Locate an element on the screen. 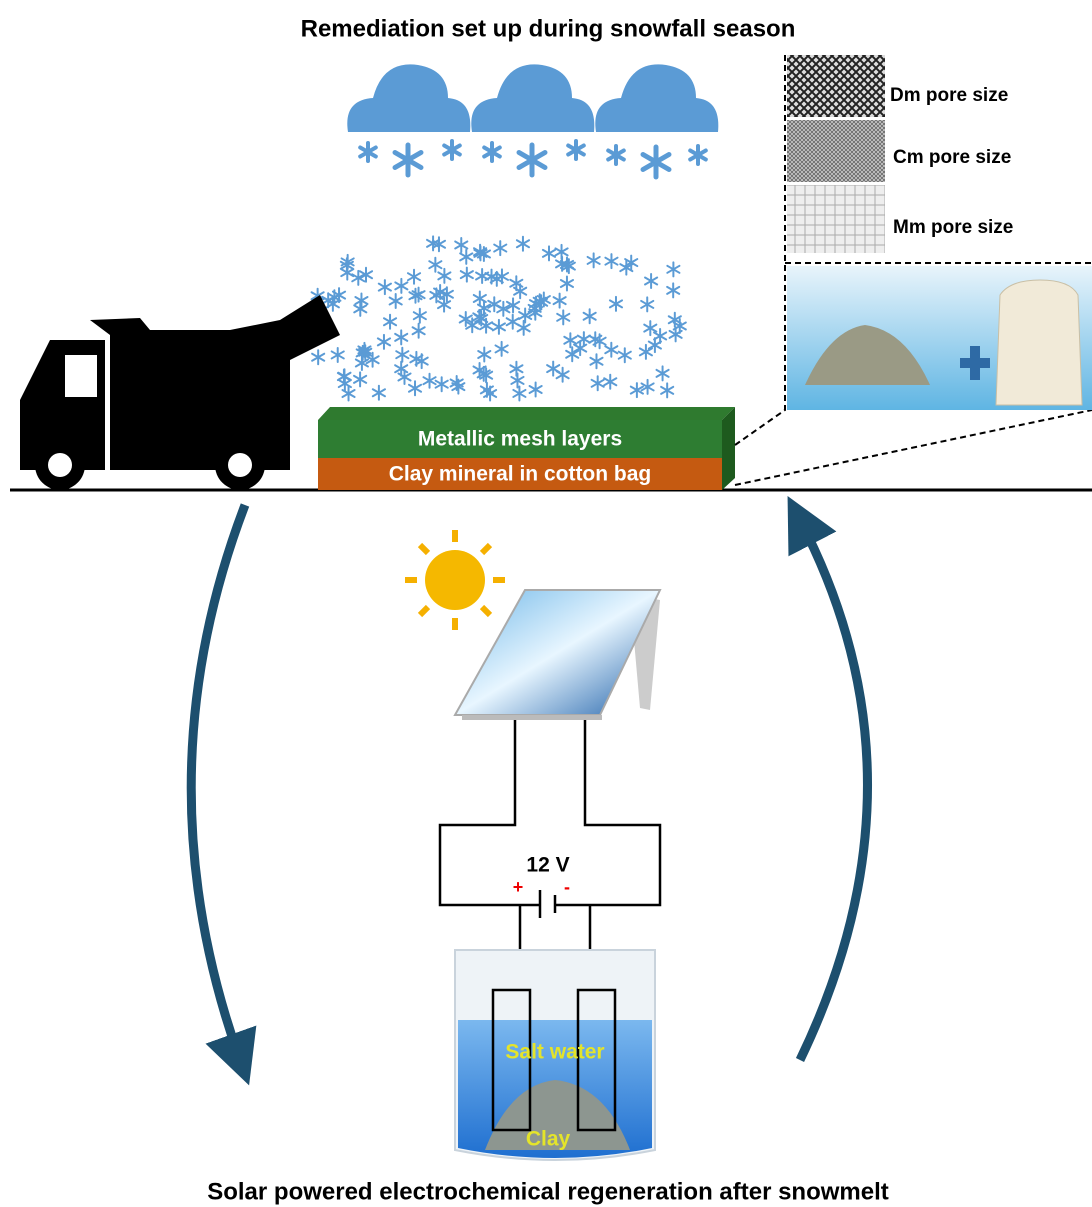  pore-label: Mm pore size is located at coordinates (953, 227).